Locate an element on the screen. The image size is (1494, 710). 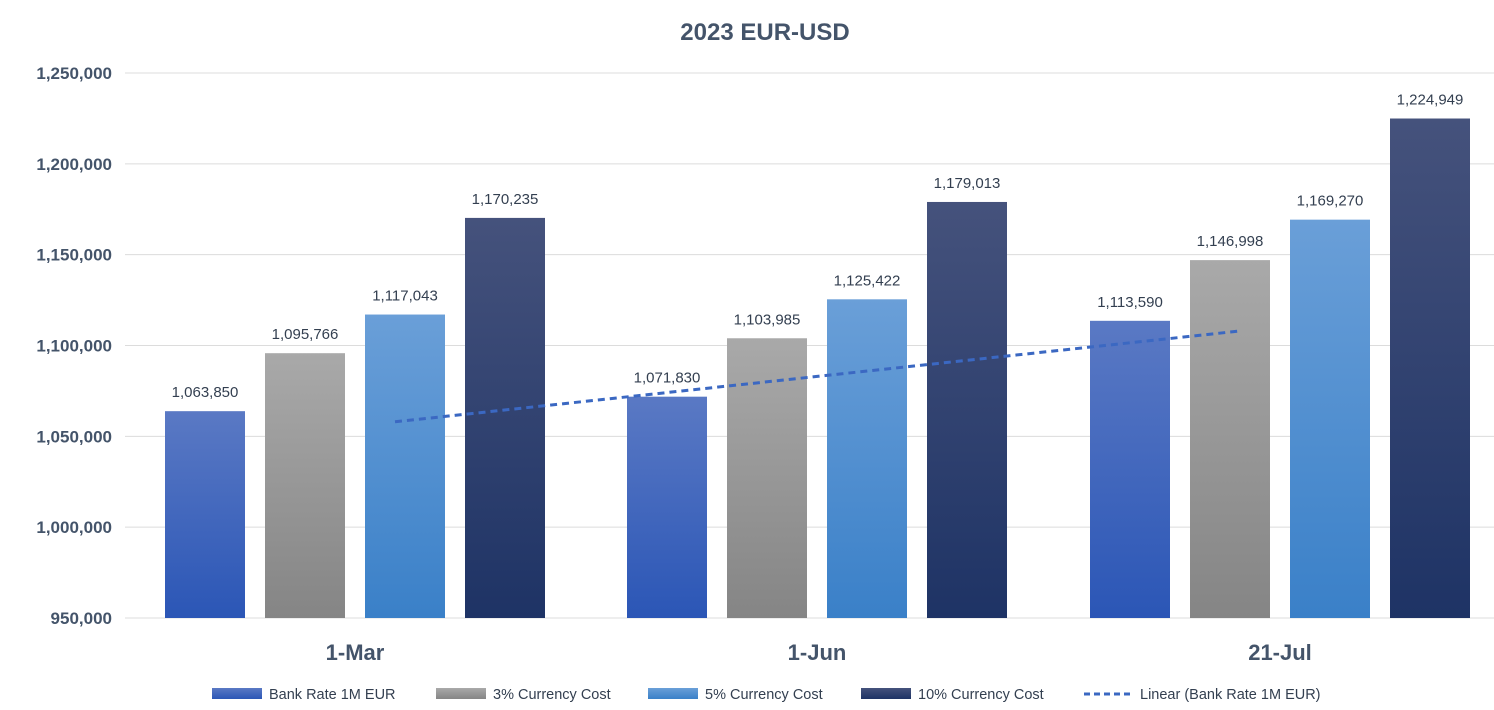
legend-label: 3% Currency Cost is located at coordinates (552, 695).